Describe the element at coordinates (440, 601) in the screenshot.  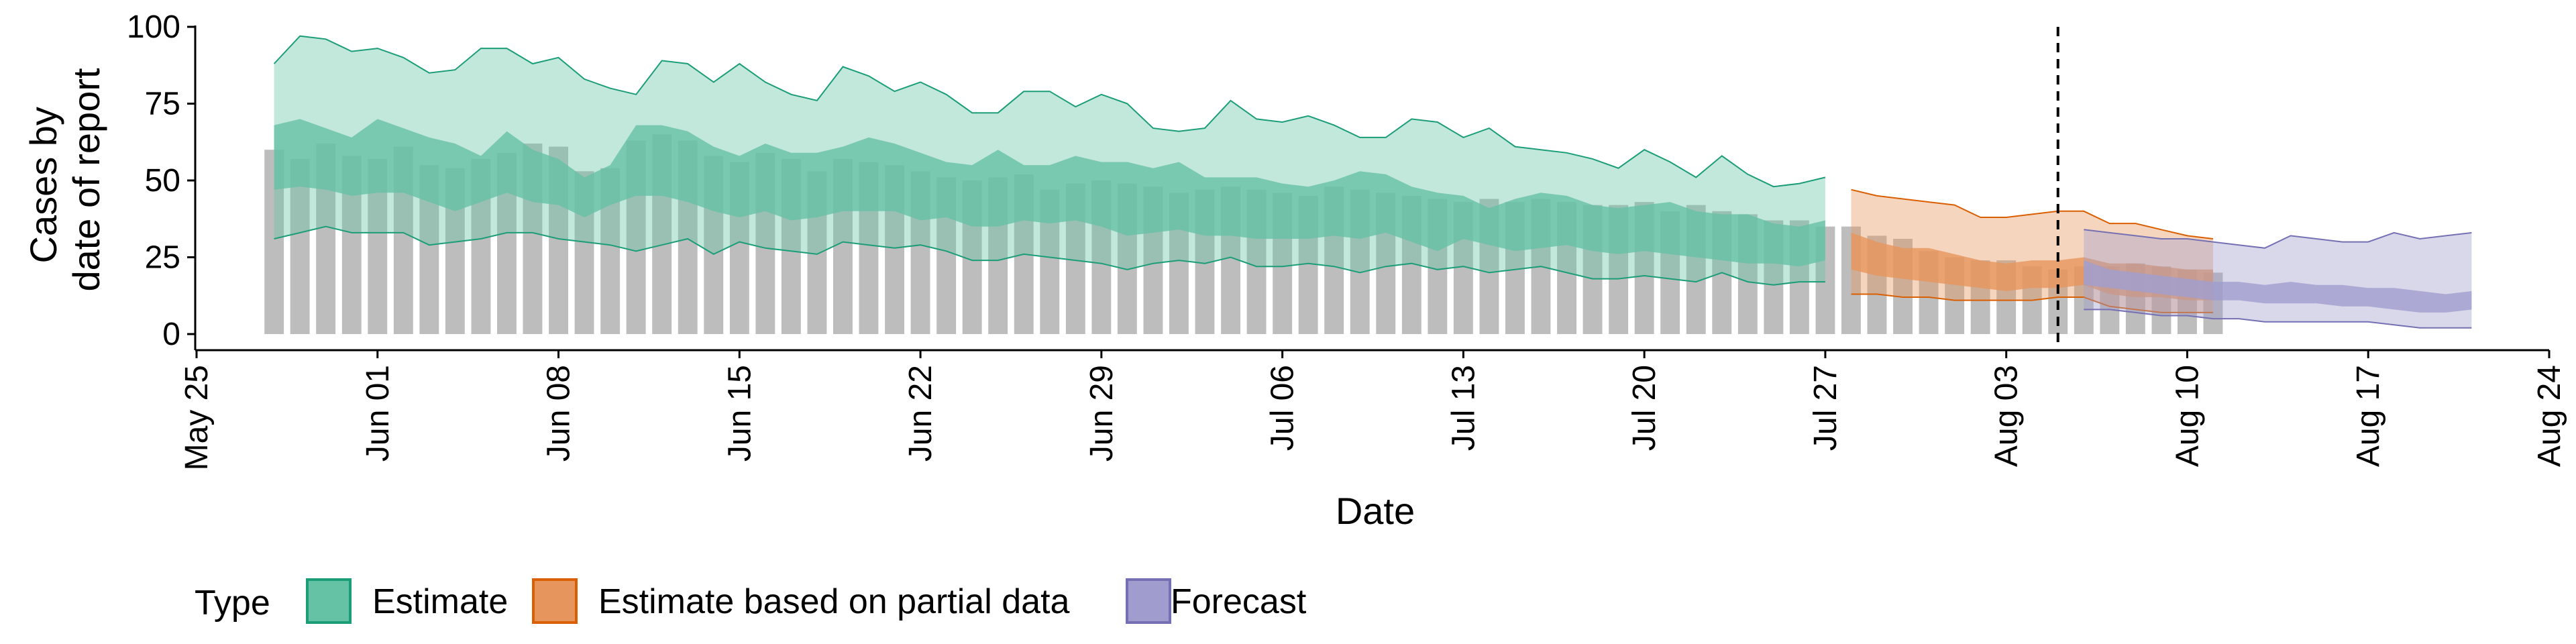
I see `legend-label-estimate: Estimate` at that location.